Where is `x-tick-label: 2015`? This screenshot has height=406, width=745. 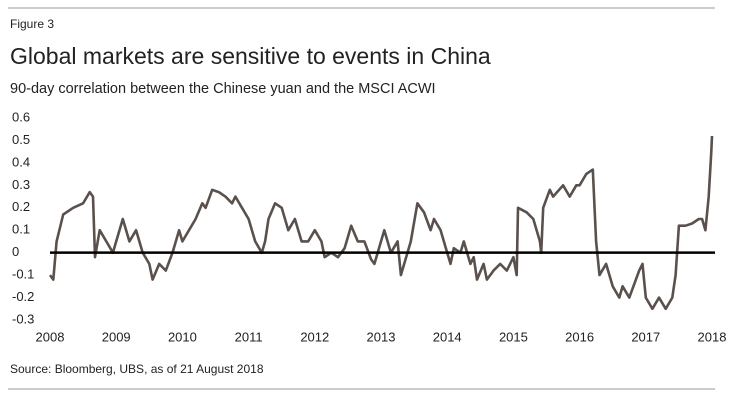
x-tick-label: 2015 is located at coordinates (513, 336).